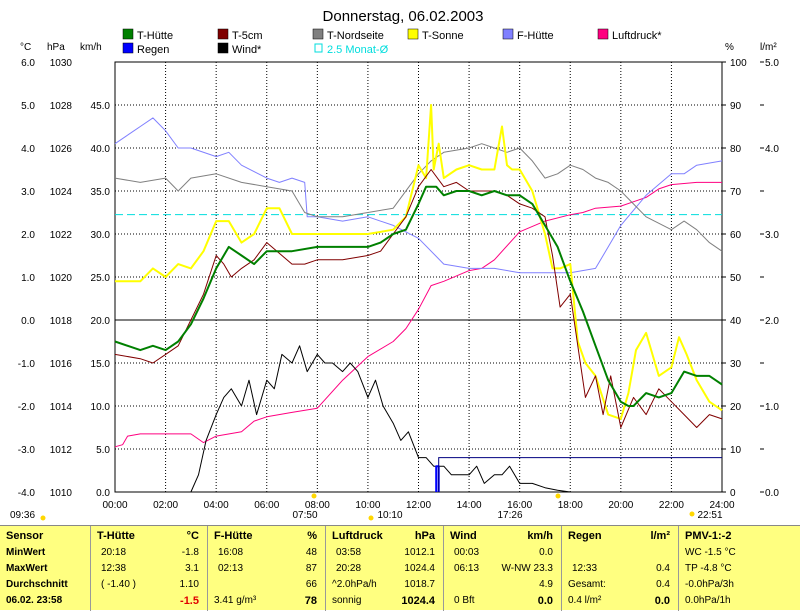 The image size is (800, 611). What do you see at coordinates (708, 568) in the screenshot?
I see `stats-pmv-line: TP -4.8 °C` at bounding box center [708, 568].